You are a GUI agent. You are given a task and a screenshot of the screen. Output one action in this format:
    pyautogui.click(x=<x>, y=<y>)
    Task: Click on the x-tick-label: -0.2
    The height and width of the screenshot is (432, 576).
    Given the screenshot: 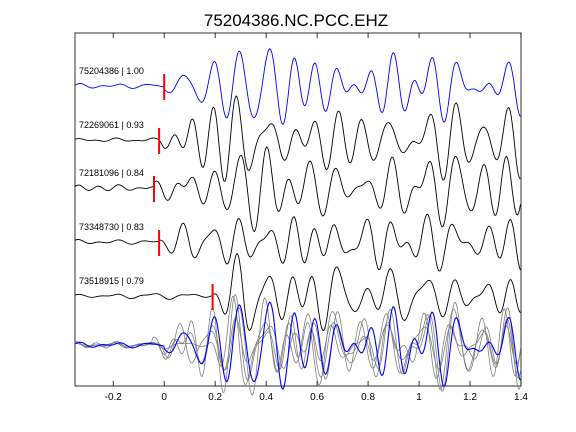 What is the action you would take?
    pyautogui.click(x=114, y=397)
    